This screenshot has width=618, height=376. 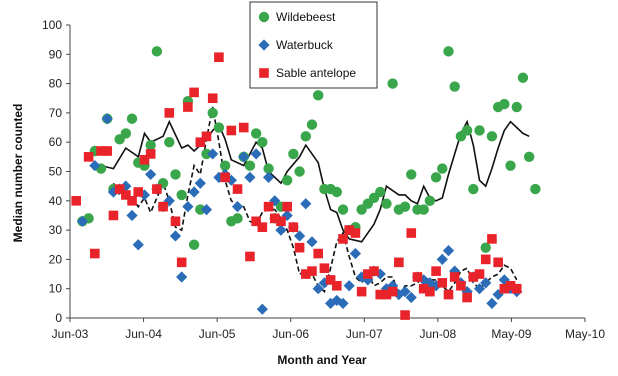 What do you see at coordinates (305, 45) in the screenshot?
I see `legend-label-waterbuck: Waterbuck` at bounding box center [305, 45].